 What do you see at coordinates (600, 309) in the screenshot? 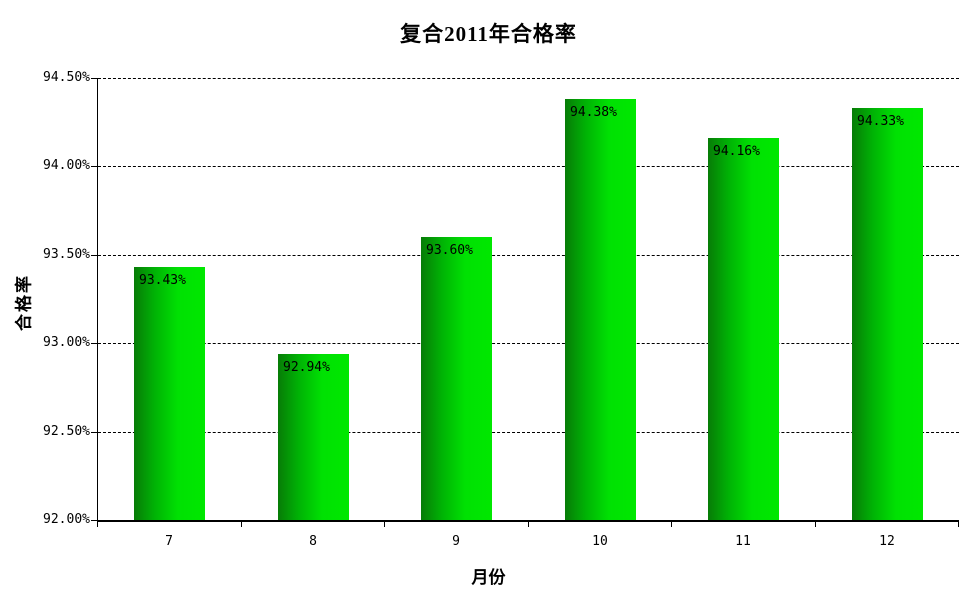
I see `bar: 94.38%` at bounding box center [600, 309].